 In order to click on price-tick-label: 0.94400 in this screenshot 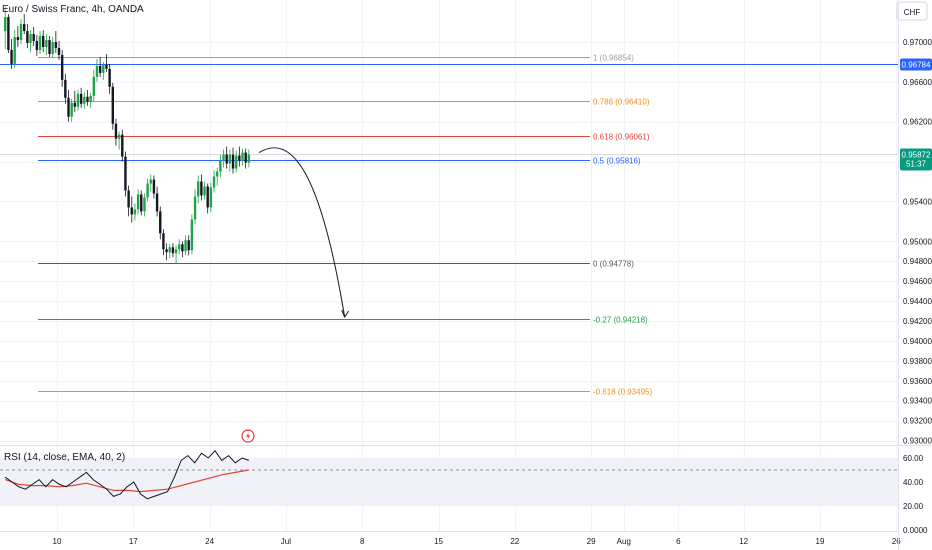, I will do `click(917, 301)`.